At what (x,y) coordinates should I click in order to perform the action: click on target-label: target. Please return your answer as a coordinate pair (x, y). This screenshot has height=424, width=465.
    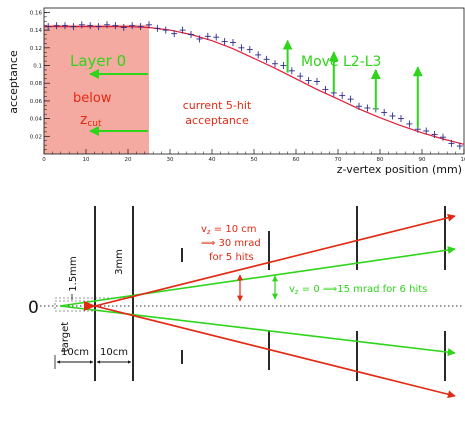
    Looking at the image, I should click on (65, 337).